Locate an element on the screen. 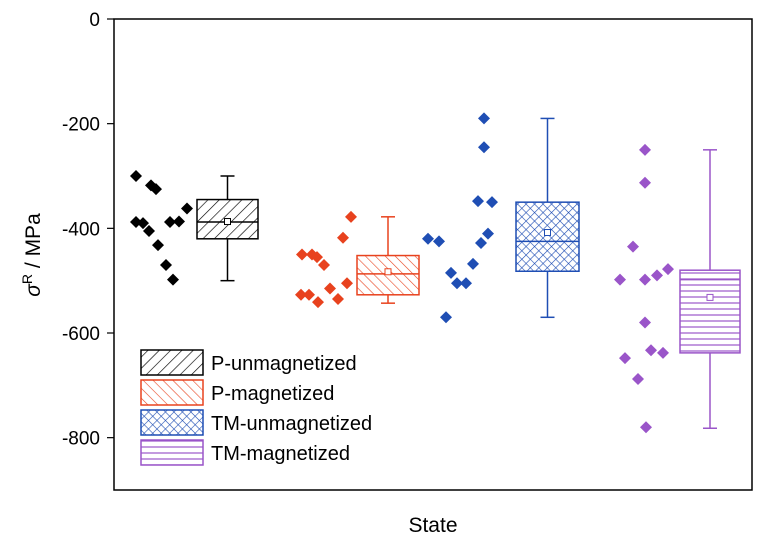 This screenshot has width=768, height=546. series-group-TM-magnetized is located at coordinates (677, 288).